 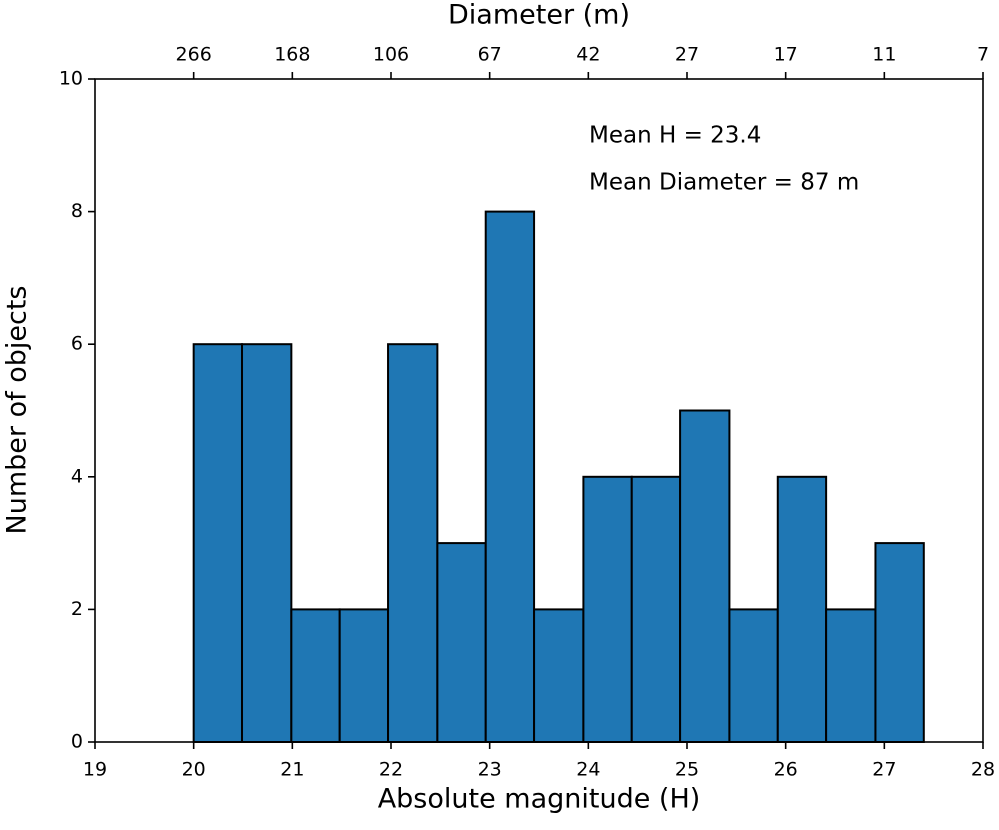 What do you see at coordinates (17, 410) in the screenshot?
I see `y-axis-label: Number of objects` at bounding box center [17, 410].